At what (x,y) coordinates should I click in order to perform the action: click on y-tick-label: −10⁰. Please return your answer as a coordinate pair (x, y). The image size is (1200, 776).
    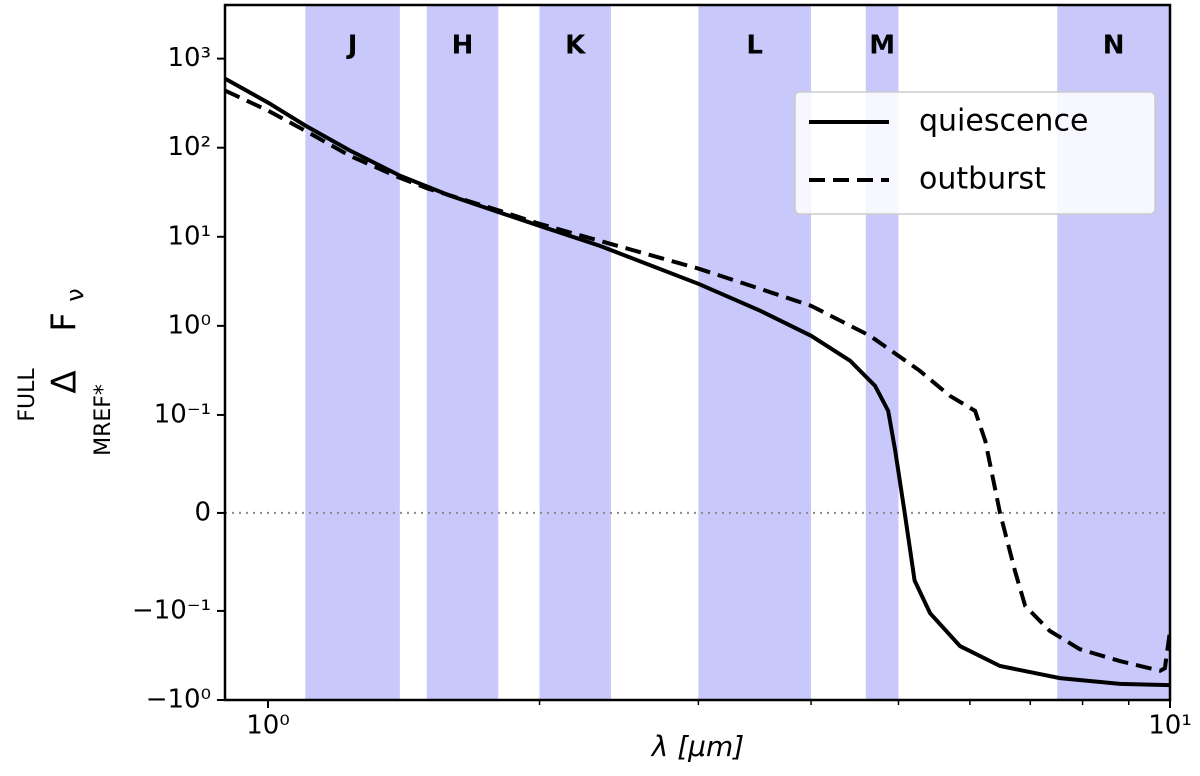
    Looking at the image, I should click on (178, 700).